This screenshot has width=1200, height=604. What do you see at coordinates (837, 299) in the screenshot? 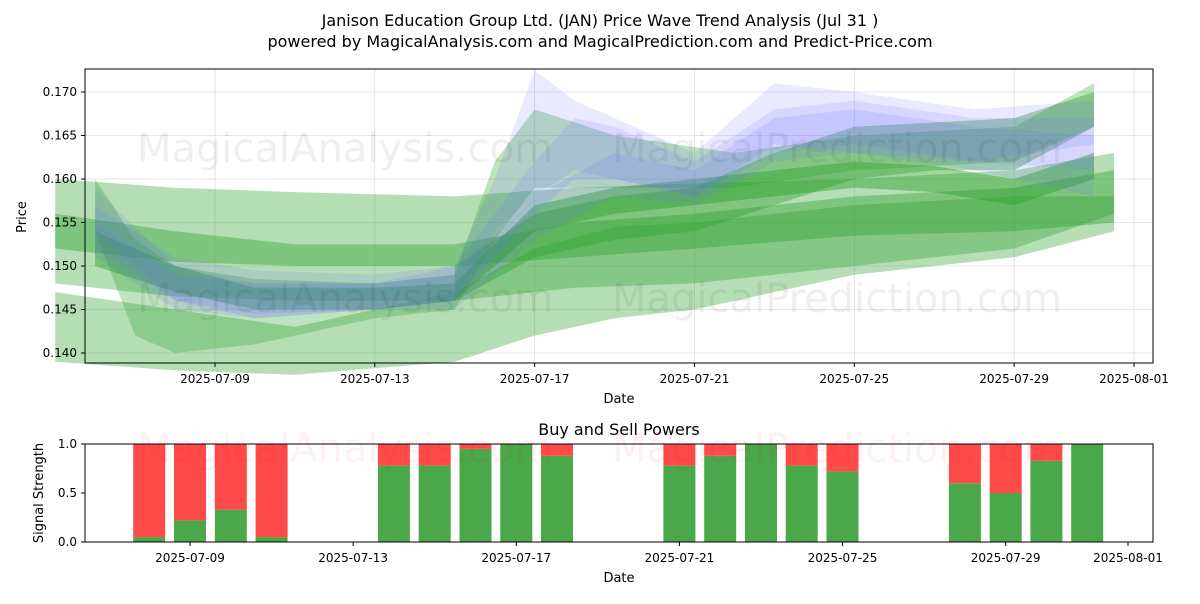
I see `watermark-4: MagicalPrediction.com` at bounding box center [837, 299].